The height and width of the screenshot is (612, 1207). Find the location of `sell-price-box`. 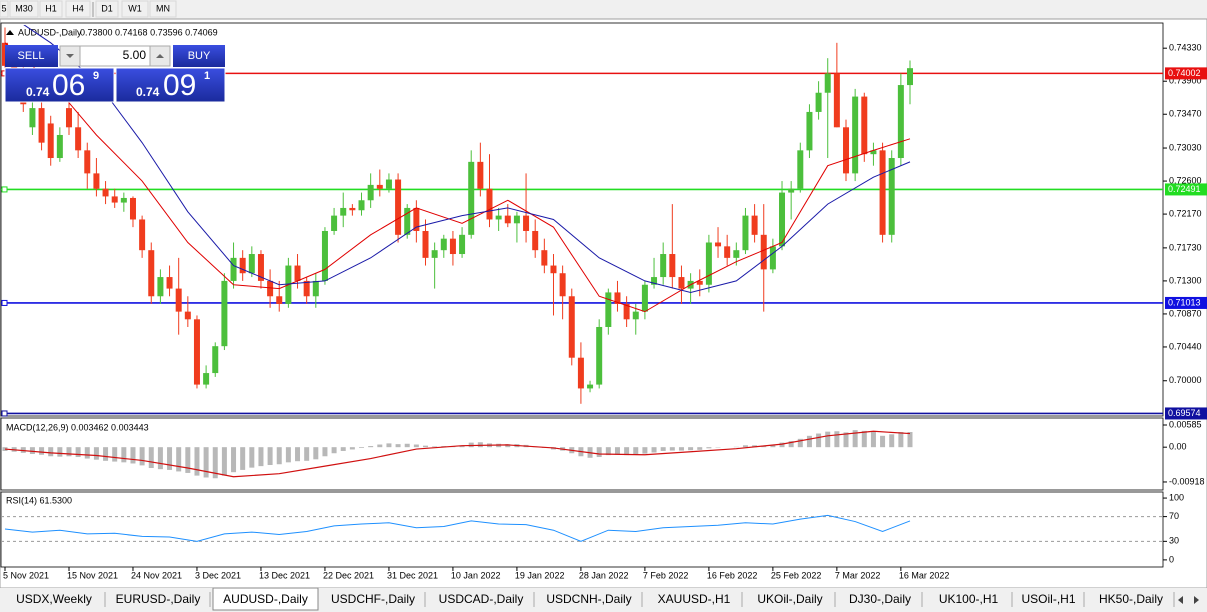

sell-price-box is located at coordinates (59, 85).